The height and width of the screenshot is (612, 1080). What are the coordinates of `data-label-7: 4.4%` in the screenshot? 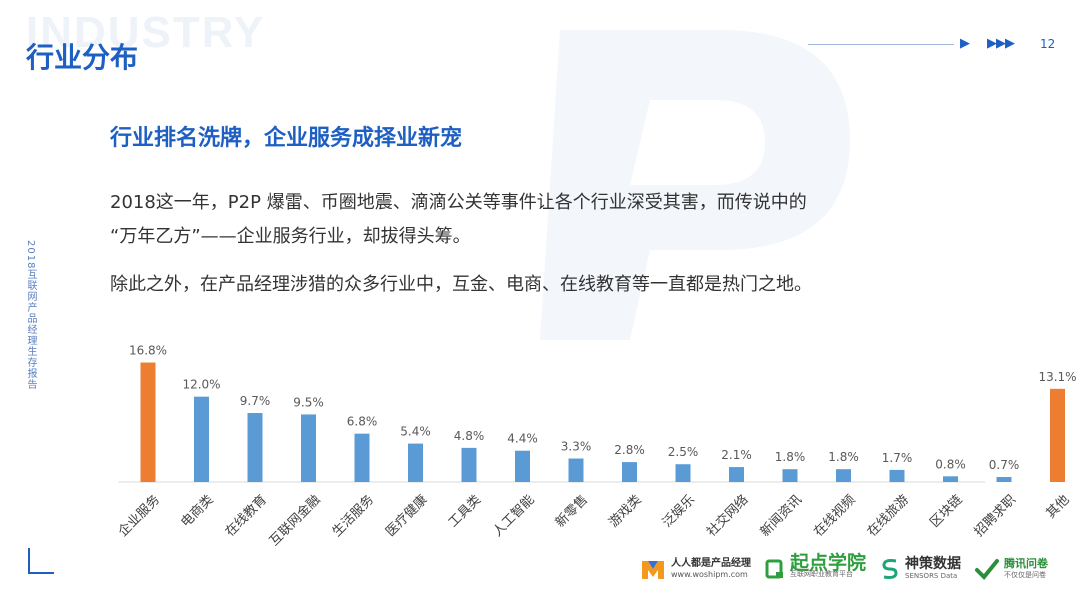 It's located at (522, 439).